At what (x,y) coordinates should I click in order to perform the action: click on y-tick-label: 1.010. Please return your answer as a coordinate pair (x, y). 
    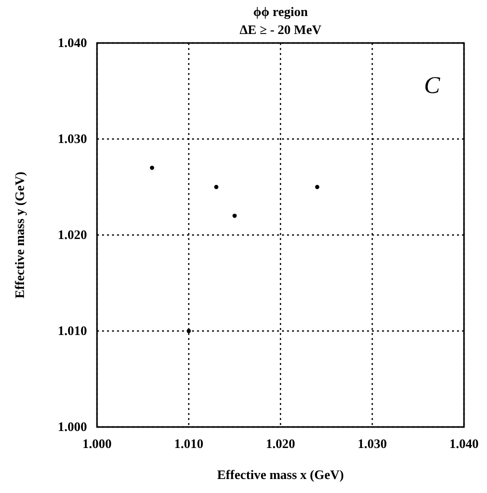
    Looking at the image, I should click on (72, 330).